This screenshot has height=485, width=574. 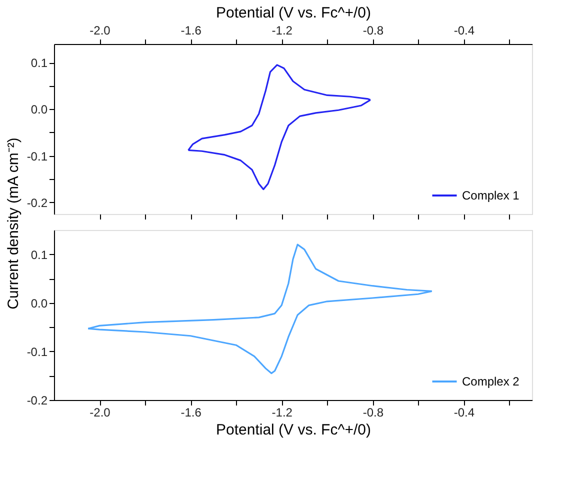 What do you see at coordinates (491, 195) in the screenshot?
I see `legend-label: Complex 1` at bounding box center [491, 195].